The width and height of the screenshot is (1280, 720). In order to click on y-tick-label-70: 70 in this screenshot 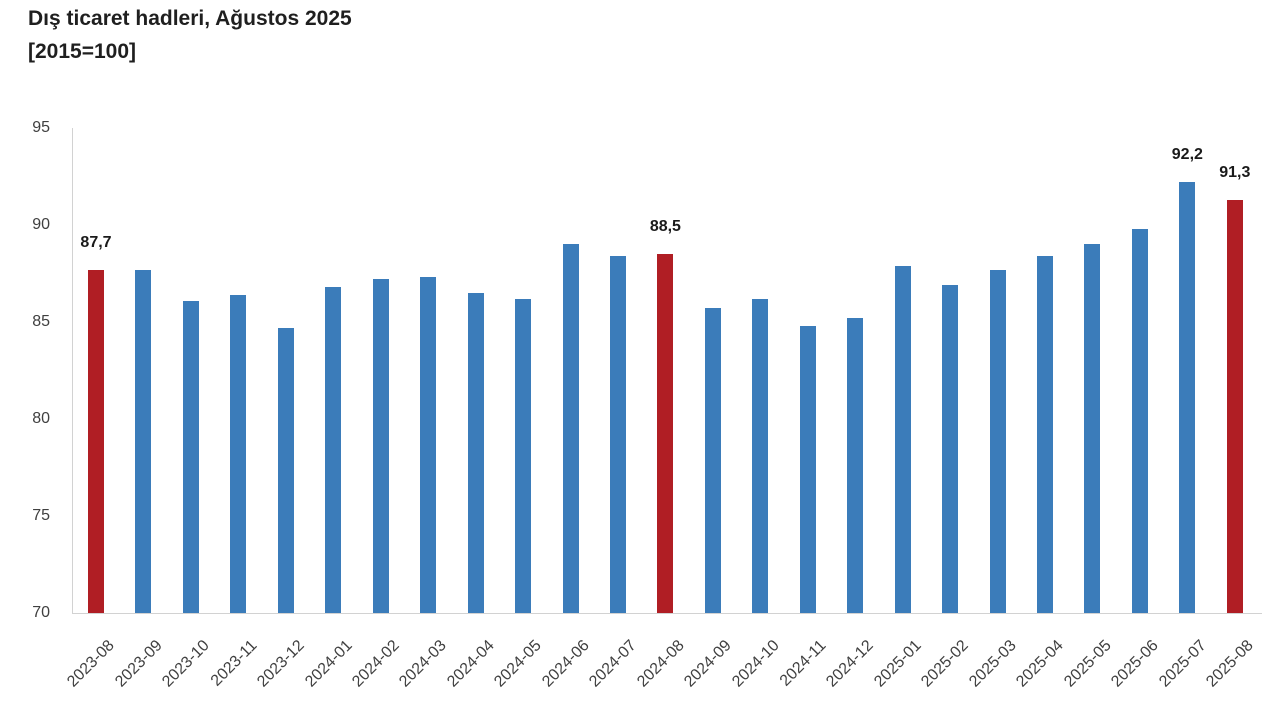, I will do `click(41, 612)`.